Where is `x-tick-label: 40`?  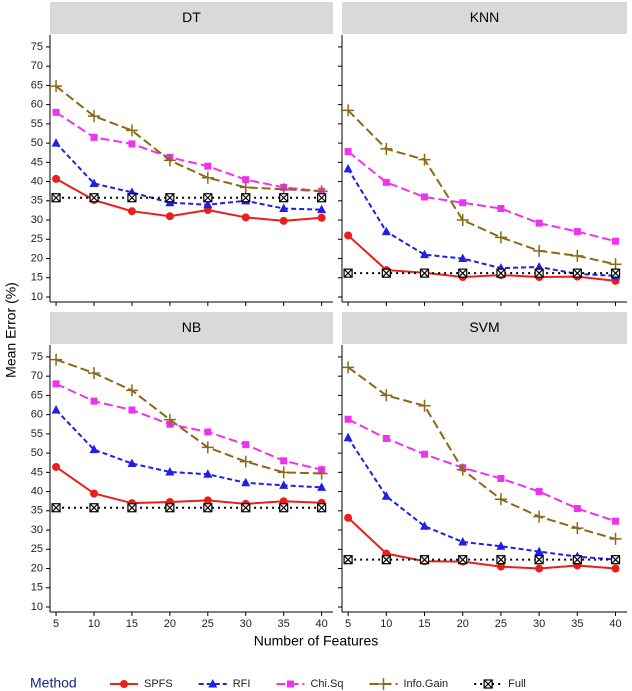
x-tick-label: 40 is located at coordinates (321, 624).